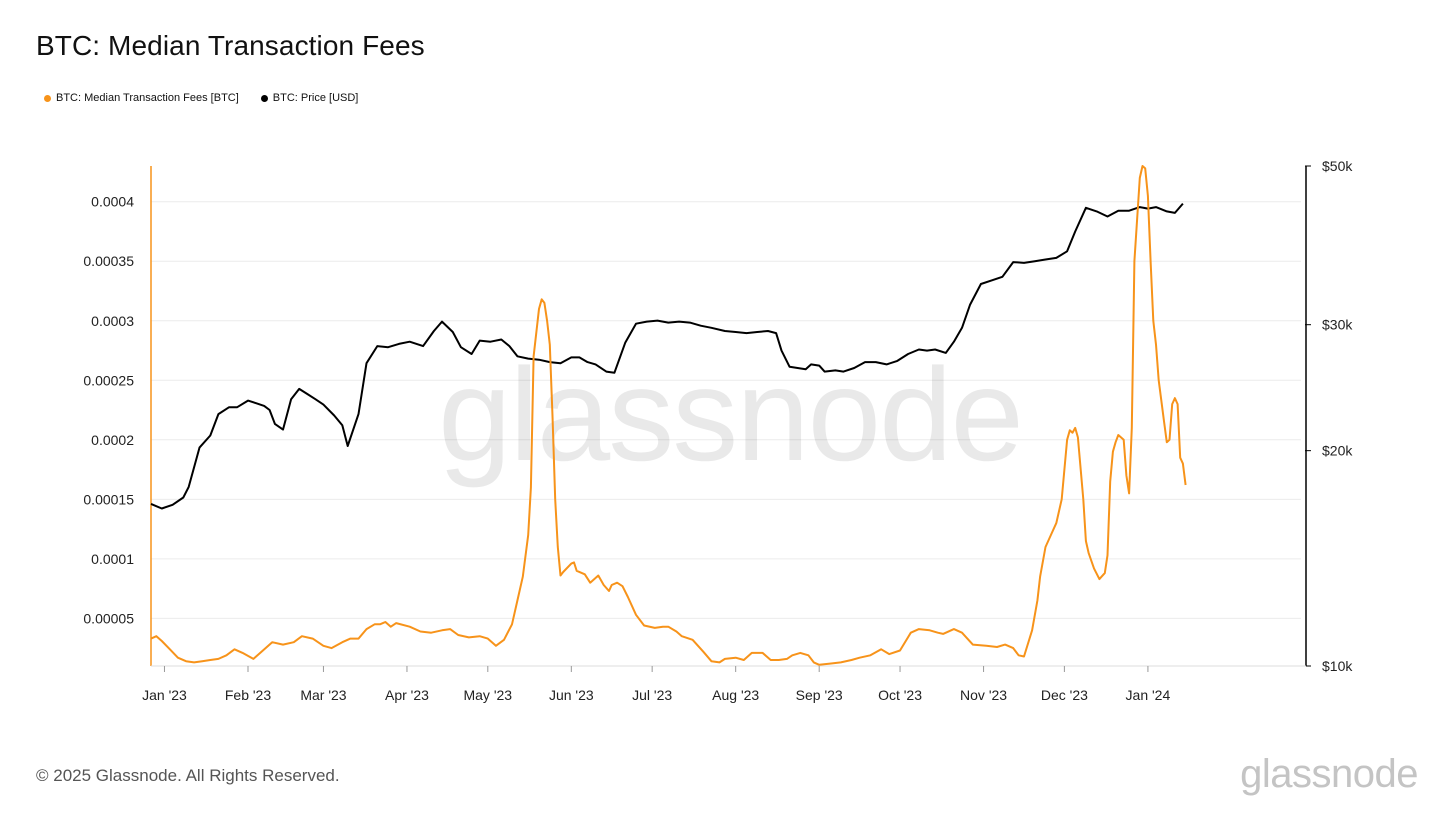 The image size is (1456, 819). Describe the element at coordinates (652, 695) in the screenshot. I see `x-tick-label: Jul '23` at that location.